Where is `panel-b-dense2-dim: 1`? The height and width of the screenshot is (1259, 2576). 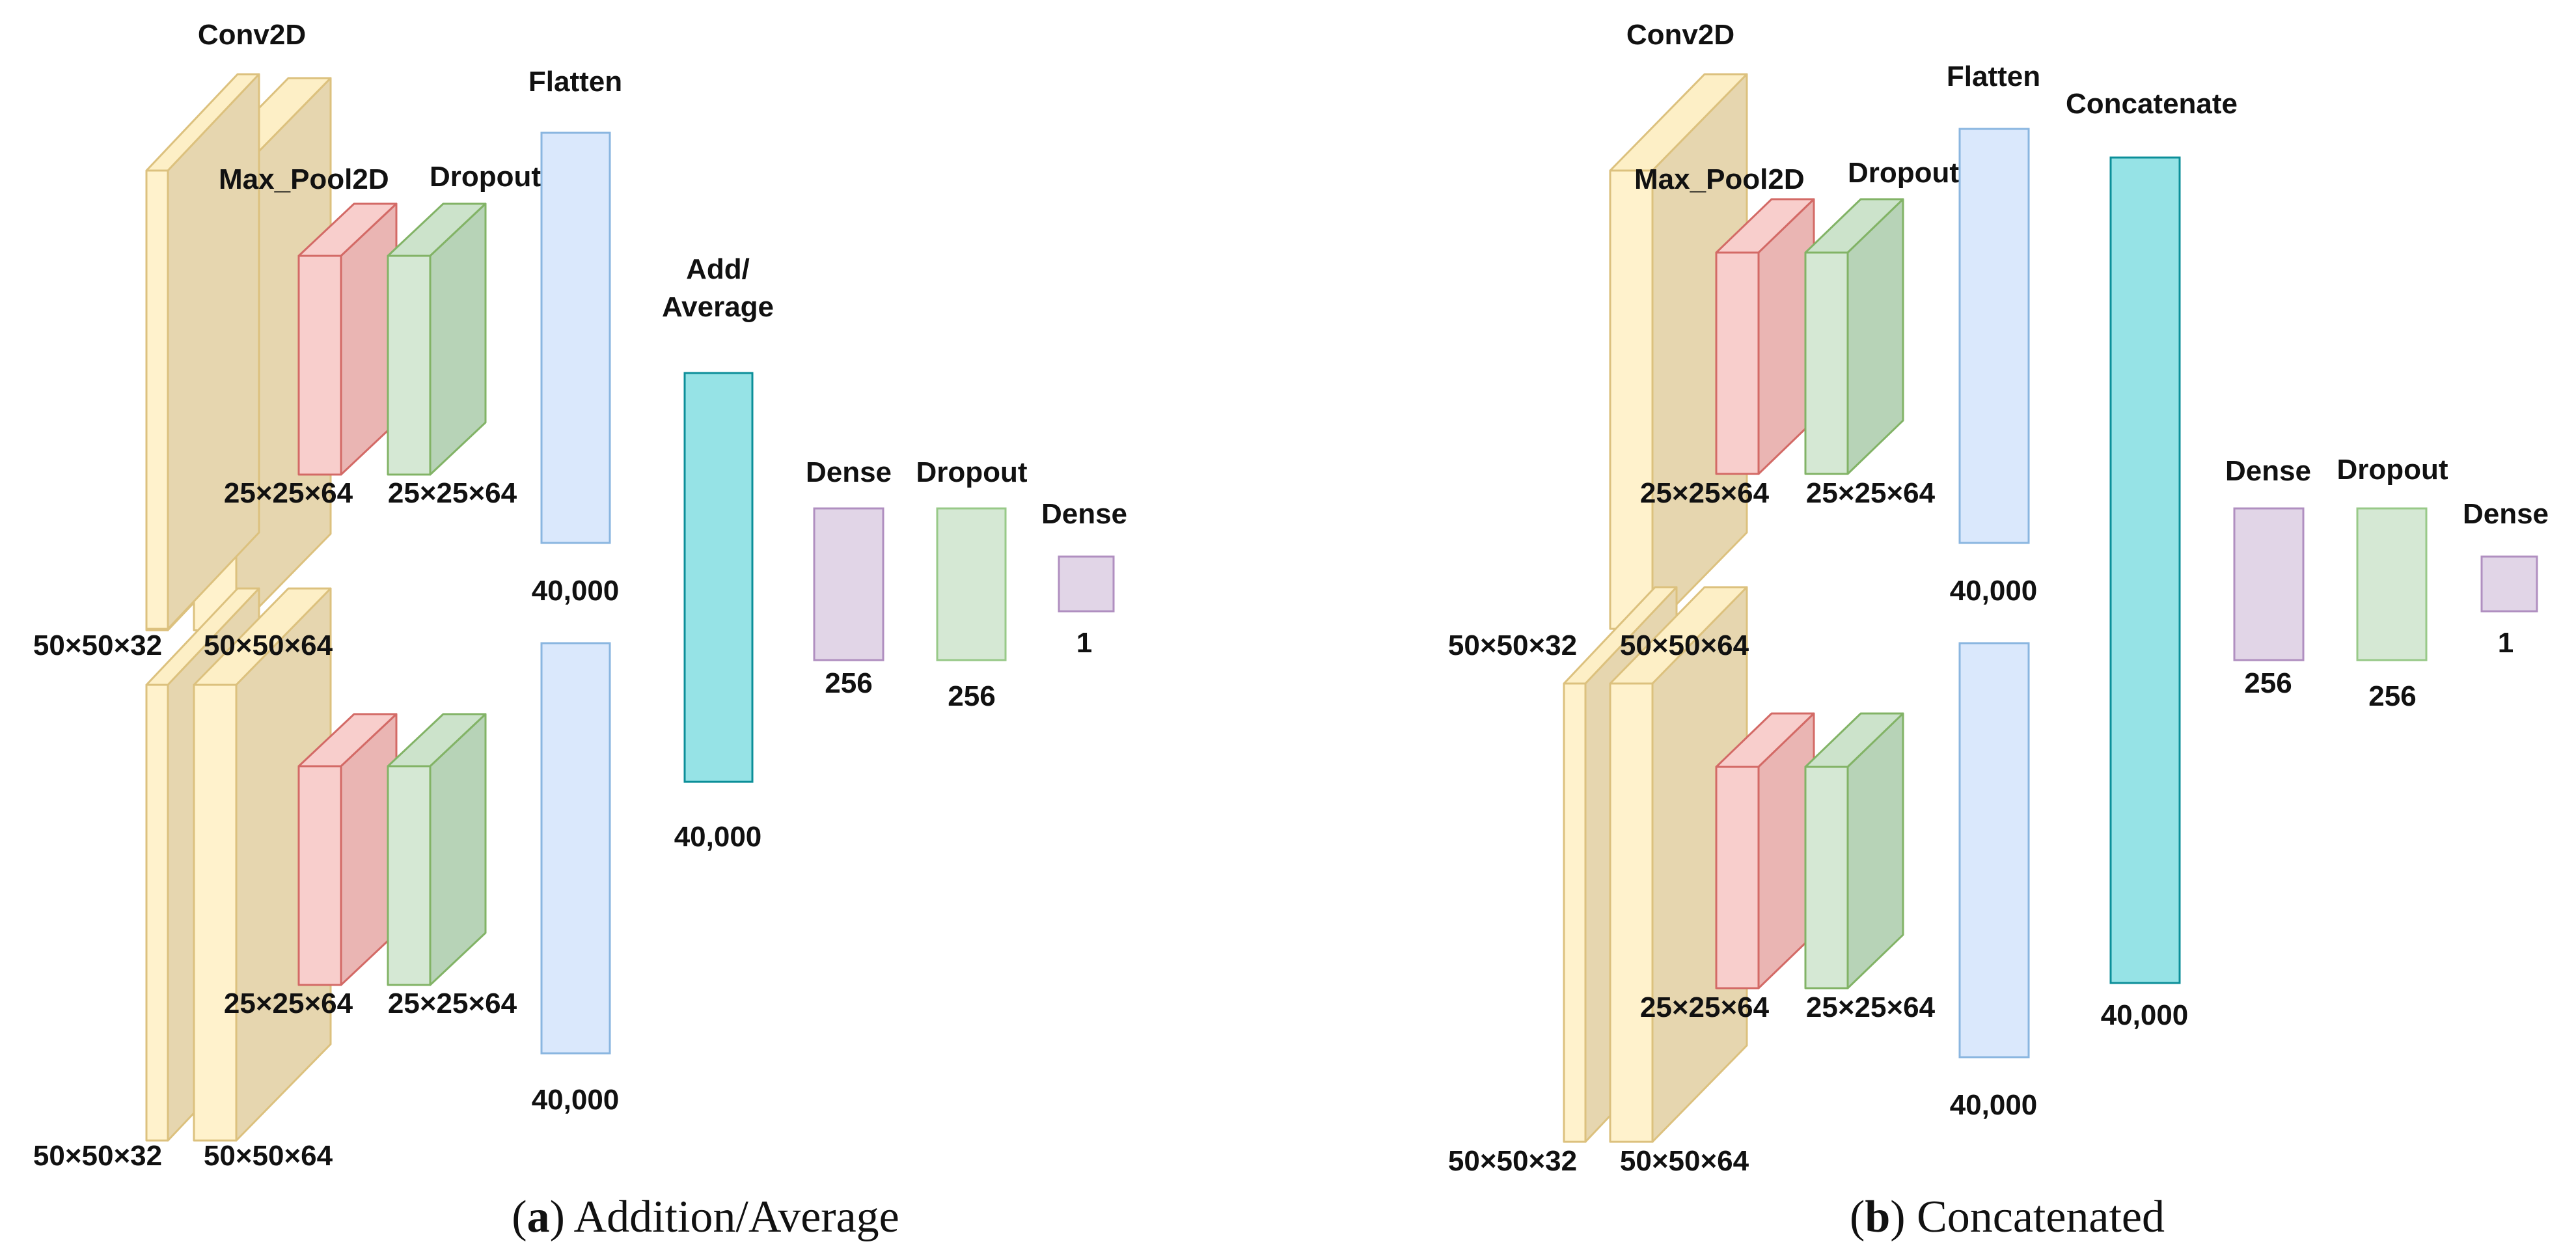
panel-b-dense2-dim: 1 is located at coordinates (2506, 643).